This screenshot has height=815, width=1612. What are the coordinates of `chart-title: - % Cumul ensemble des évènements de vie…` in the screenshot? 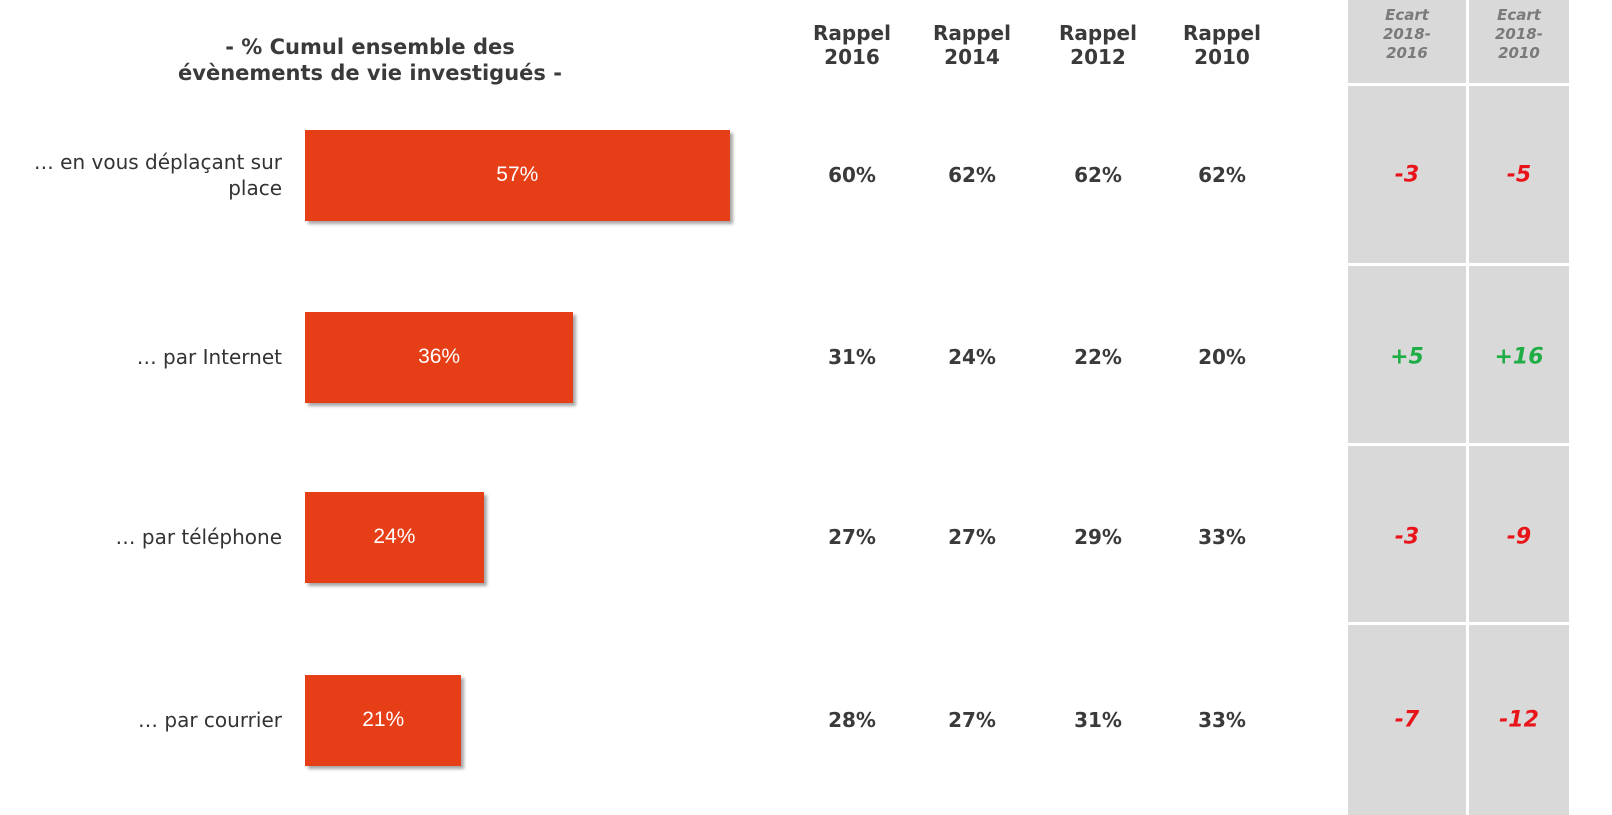 It's located at (370, 60).